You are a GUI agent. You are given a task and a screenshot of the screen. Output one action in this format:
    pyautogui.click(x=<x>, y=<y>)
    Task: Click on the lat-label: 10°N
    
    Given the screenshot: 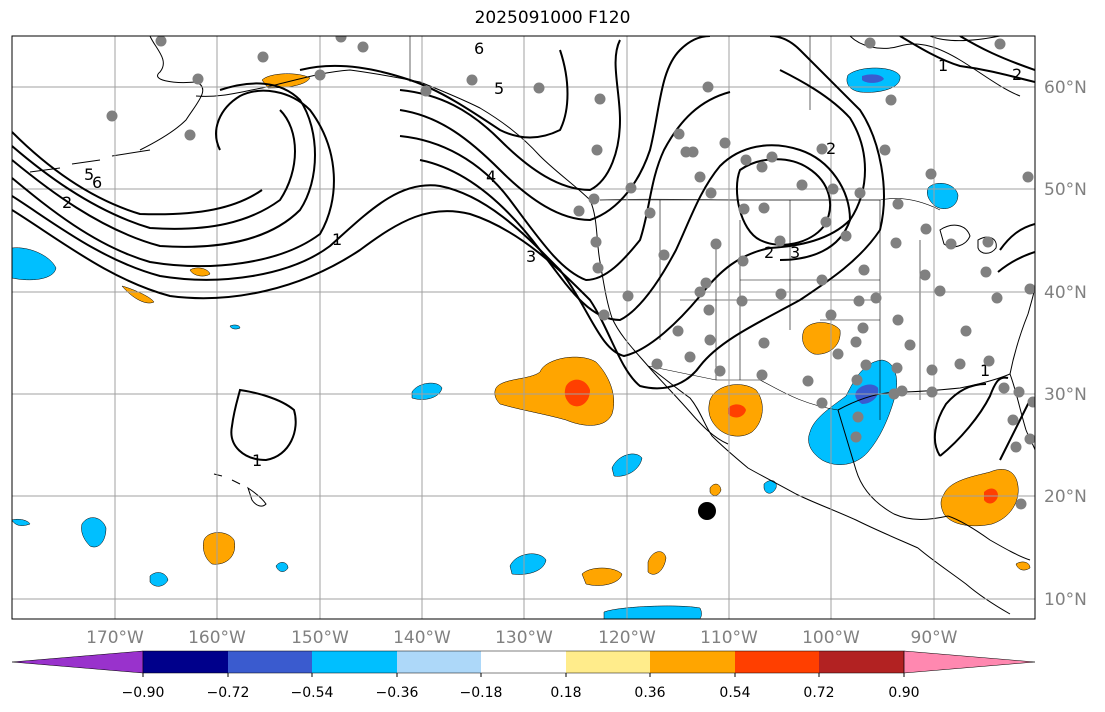 What is the action you would take?
    pyautogui.click(x=1065, y=600)
    